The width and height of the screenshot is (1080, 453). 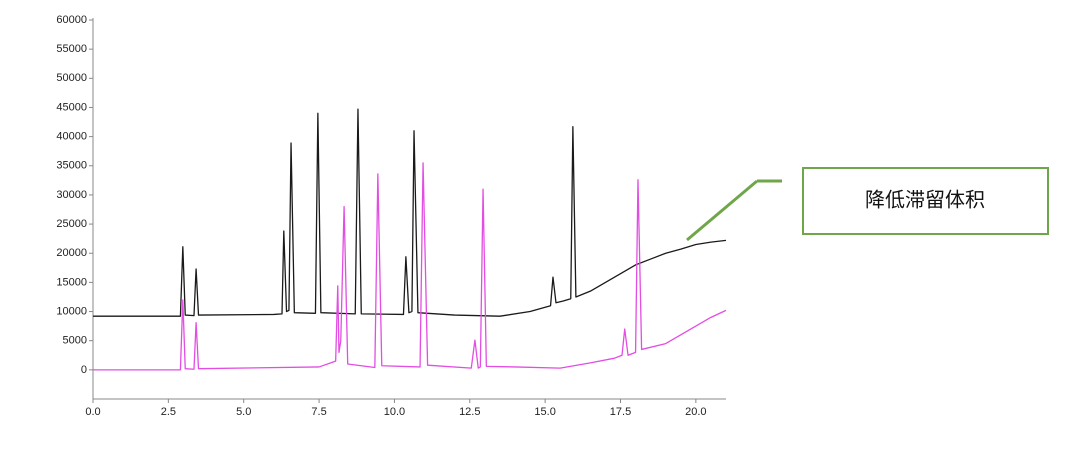 I want to click on x-tick-label: 20.0, so click(x=695, y=412).